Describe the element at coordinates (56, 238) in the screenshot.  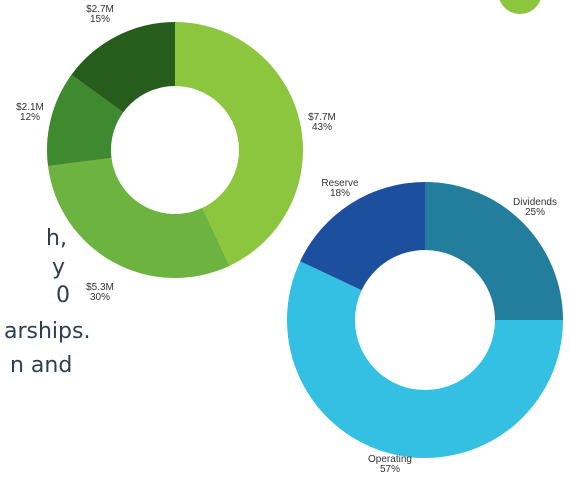
I see `body-text: h,` at that location.